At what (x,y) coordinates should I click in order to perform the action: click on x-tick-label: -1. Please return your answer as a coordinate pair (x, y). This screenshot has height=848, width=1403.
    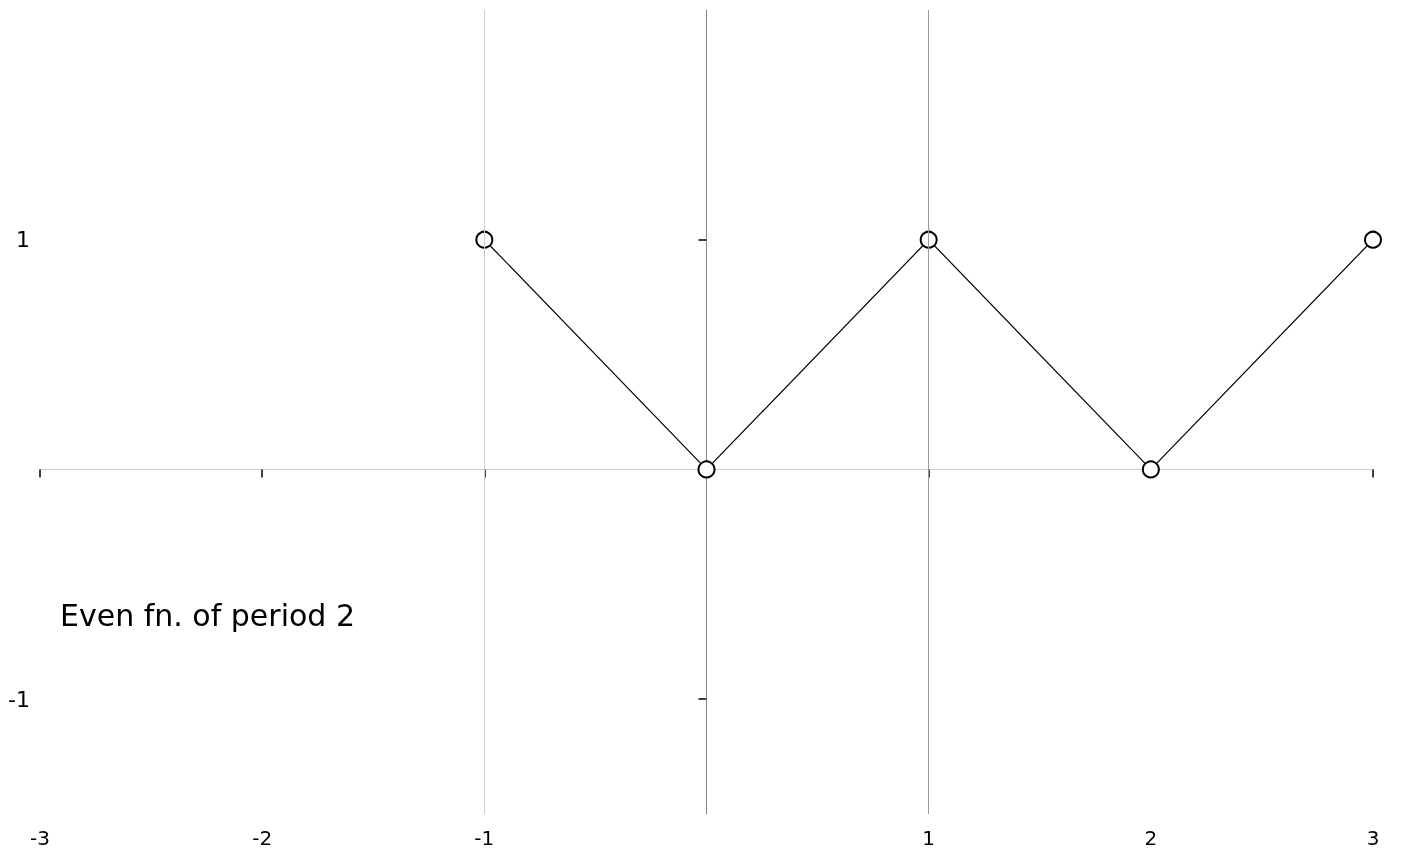
    Looking at the image, I should click on (484, 837).